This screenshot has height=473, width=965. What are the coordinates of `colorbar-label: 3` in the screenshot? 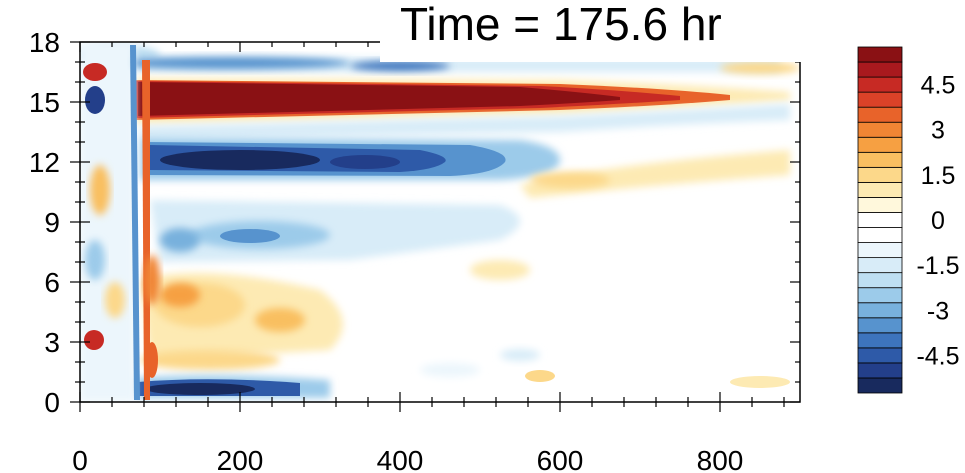 It's located at (938, 131).